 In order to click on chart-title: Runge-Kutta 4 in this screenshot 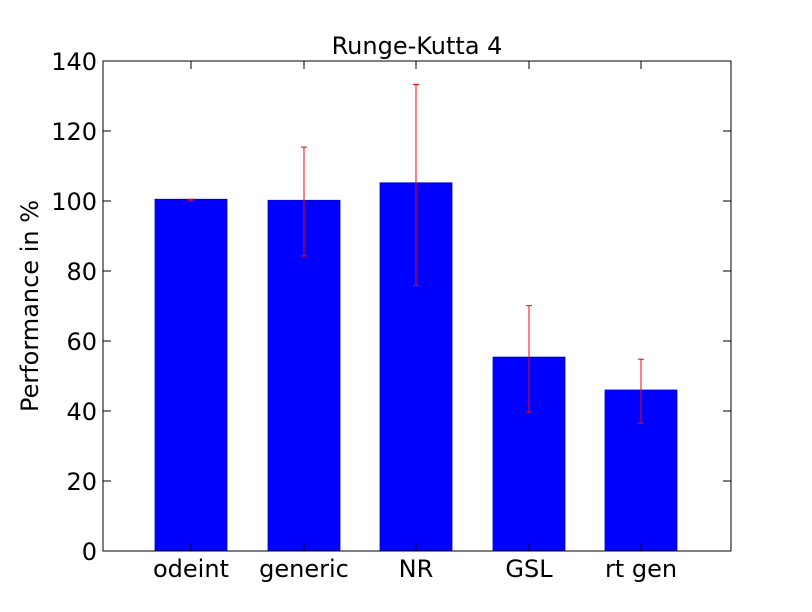, I will do `click(417, 46)`.